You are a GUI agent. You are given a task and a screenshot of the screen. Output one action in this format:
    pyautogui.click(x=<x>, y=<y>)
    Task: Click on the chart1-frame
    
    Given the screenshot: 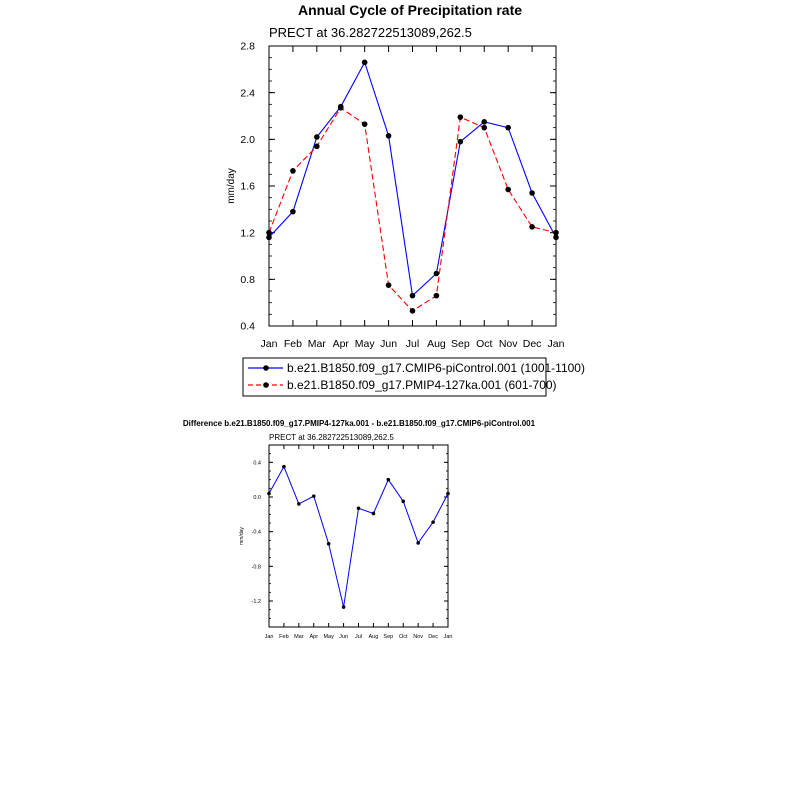 What is the action you would take?
    pyautogui.click(x=412, y=186)
    